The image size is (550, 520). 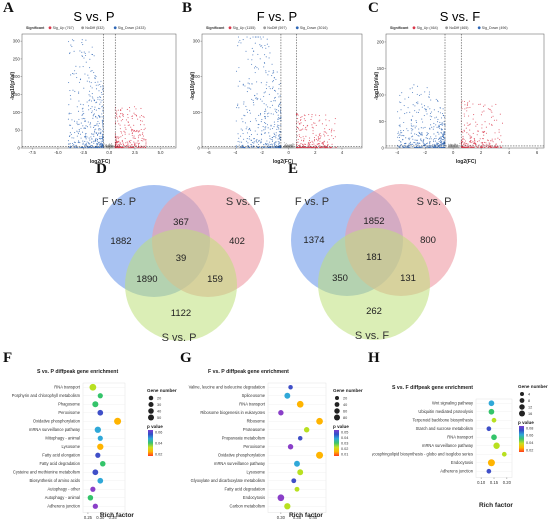 I want to click on x-tick-label: 0.35, so click(x=113, y=517).